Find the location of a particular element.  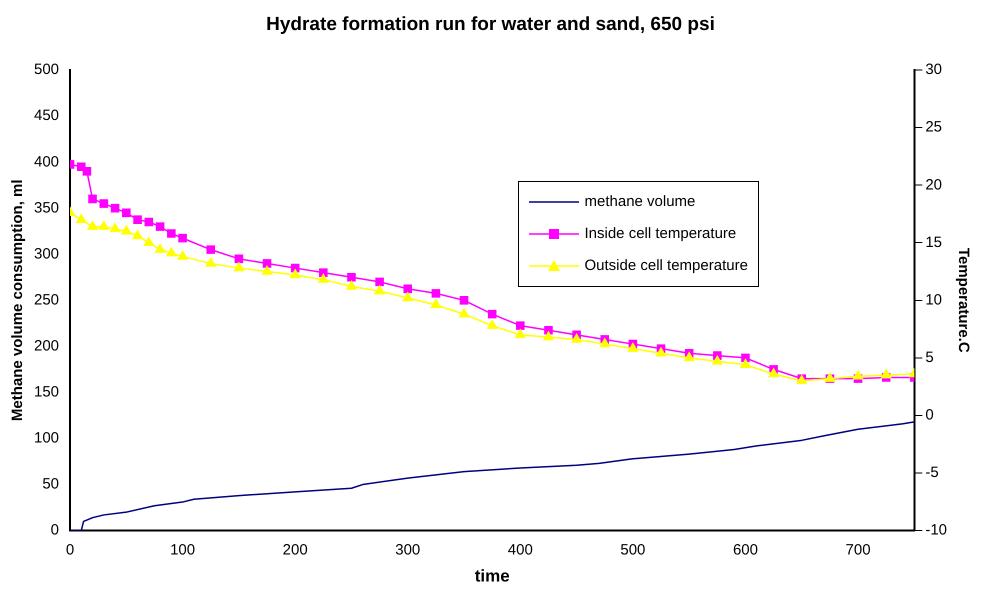

y-tick-label: 100 is located at coordinates (47, 438).